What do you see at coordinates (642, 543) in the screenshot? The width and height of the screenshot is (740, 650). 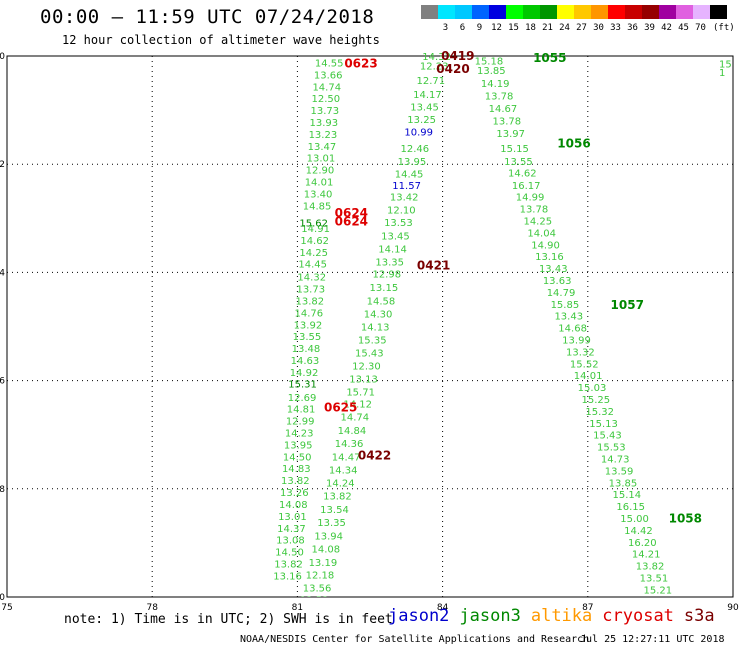 I see `wave-height-value: 16.20` at bounding box center [642, 543].